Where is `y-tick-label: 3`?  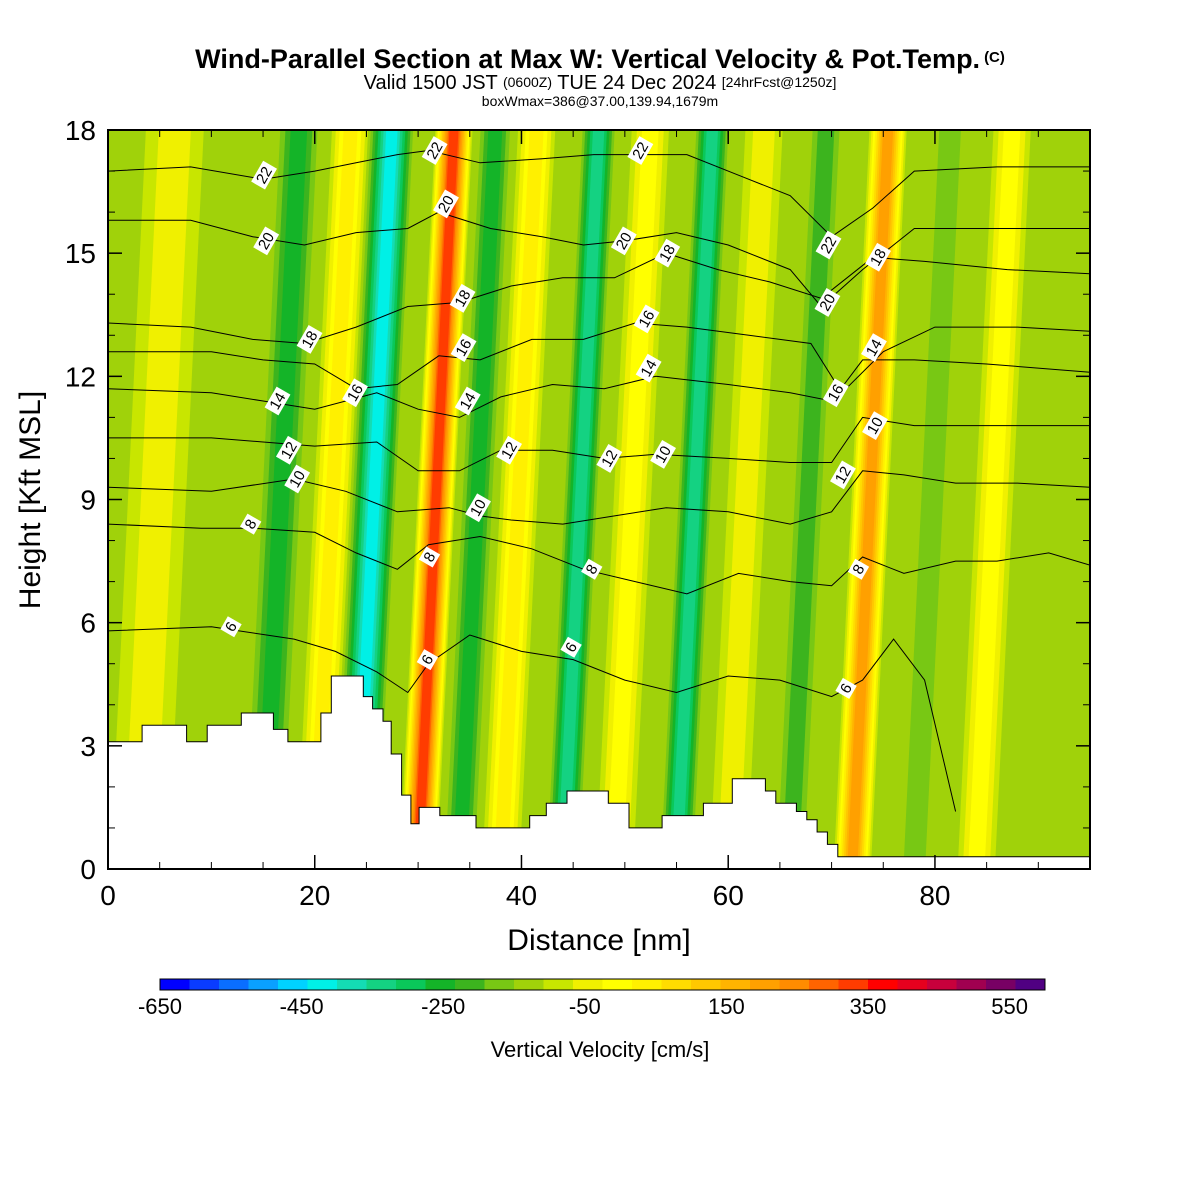
y-tick-label: 3 is located at coordinates (88, 746).